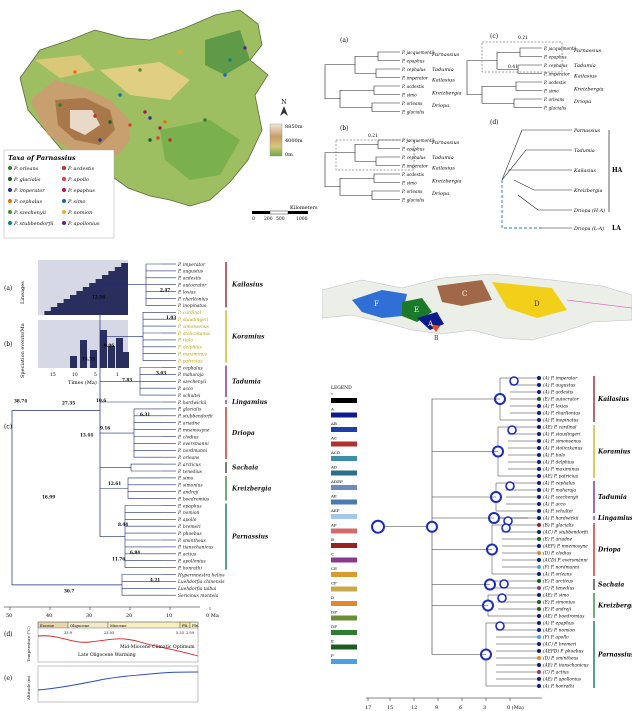  Describe the element at coordinates (243, 433) in the screenshot. I see `clade-label: Driopa` at that location.